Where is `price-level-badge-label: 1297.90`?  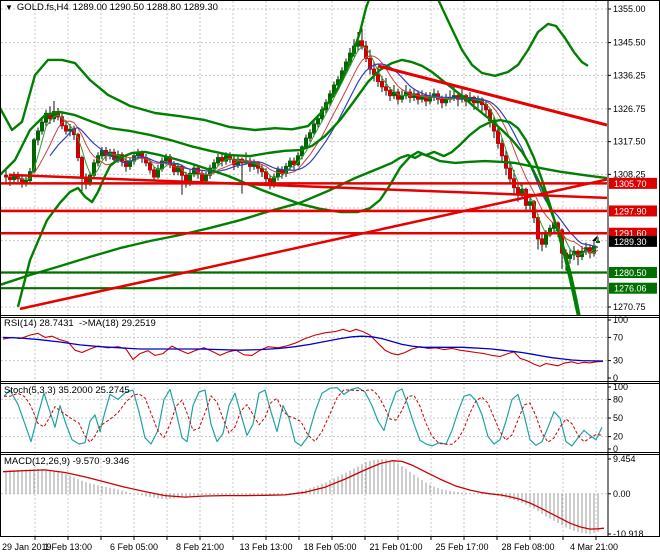 price-level-badge-label: 1297.90 is located at coordinates (630, 211).